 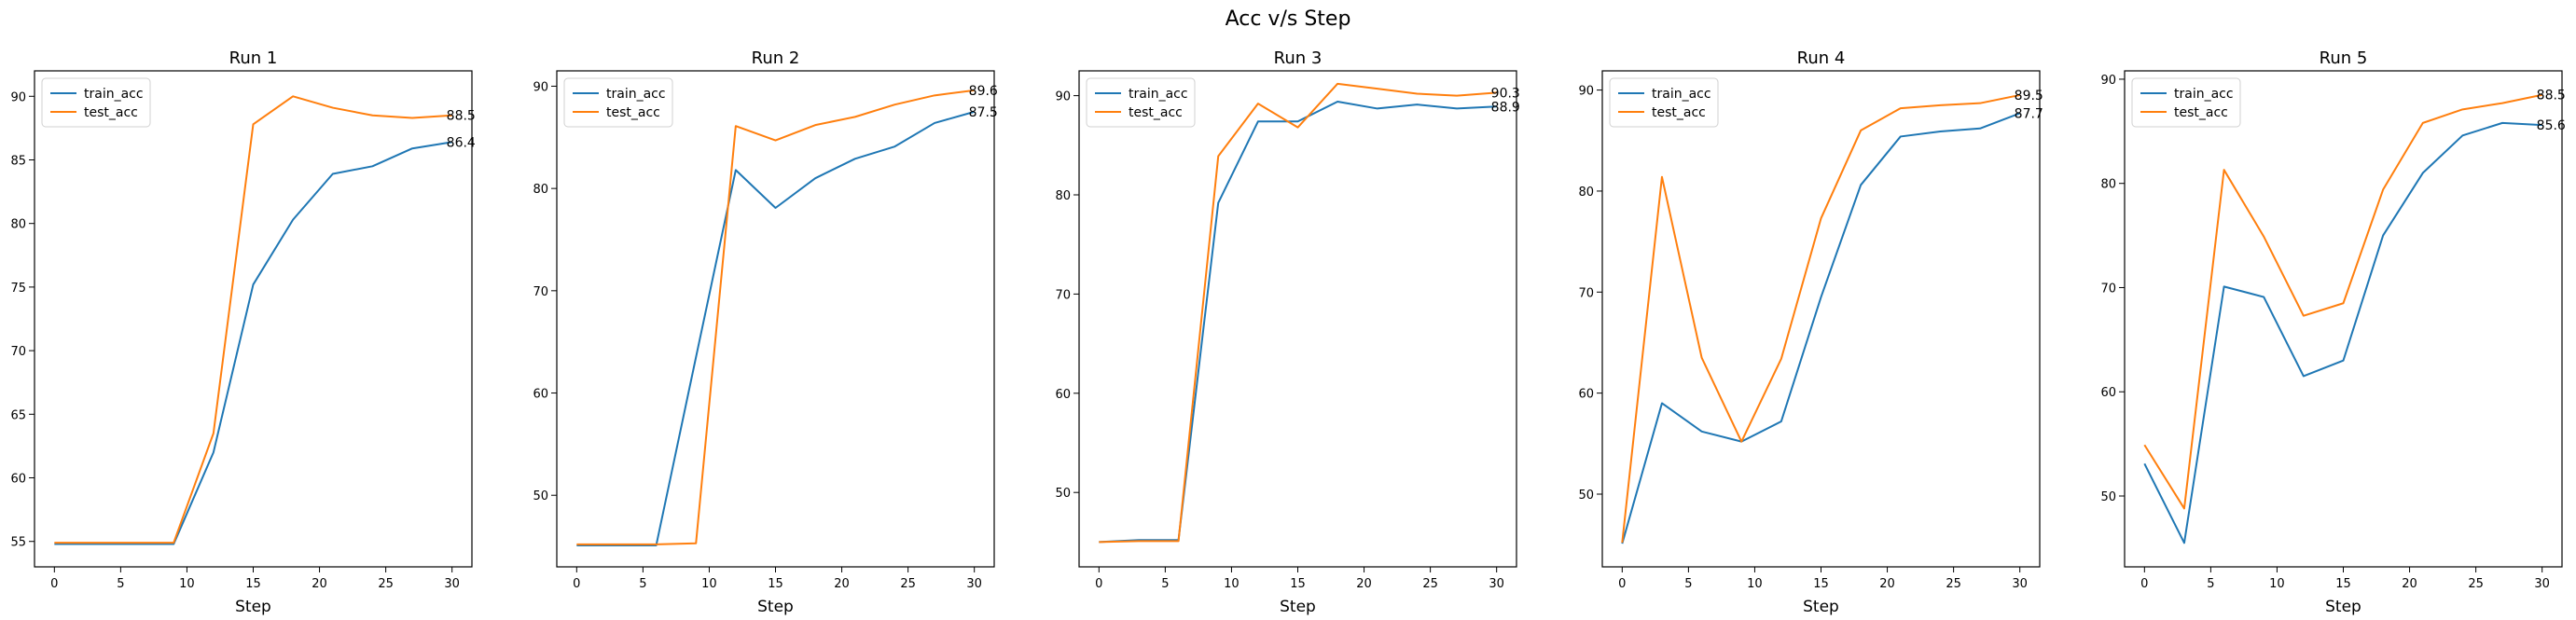 I want to click on panel-title: Run 3, so click(x=1298, y=58).